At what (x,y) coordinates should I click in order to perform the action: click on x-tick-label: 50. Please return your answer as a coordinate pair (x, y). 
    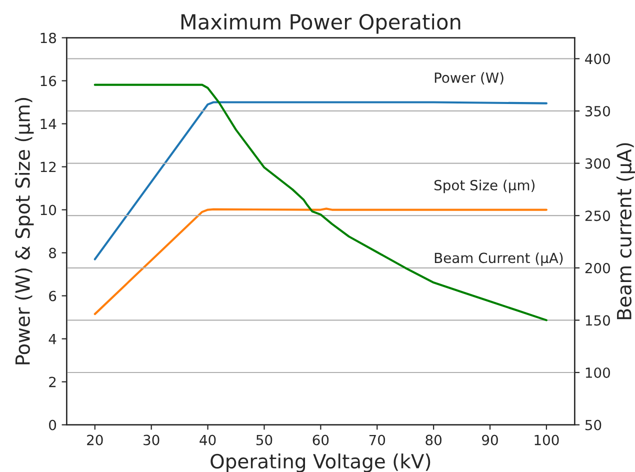
    Looking at the image, I should click on (264, 440).